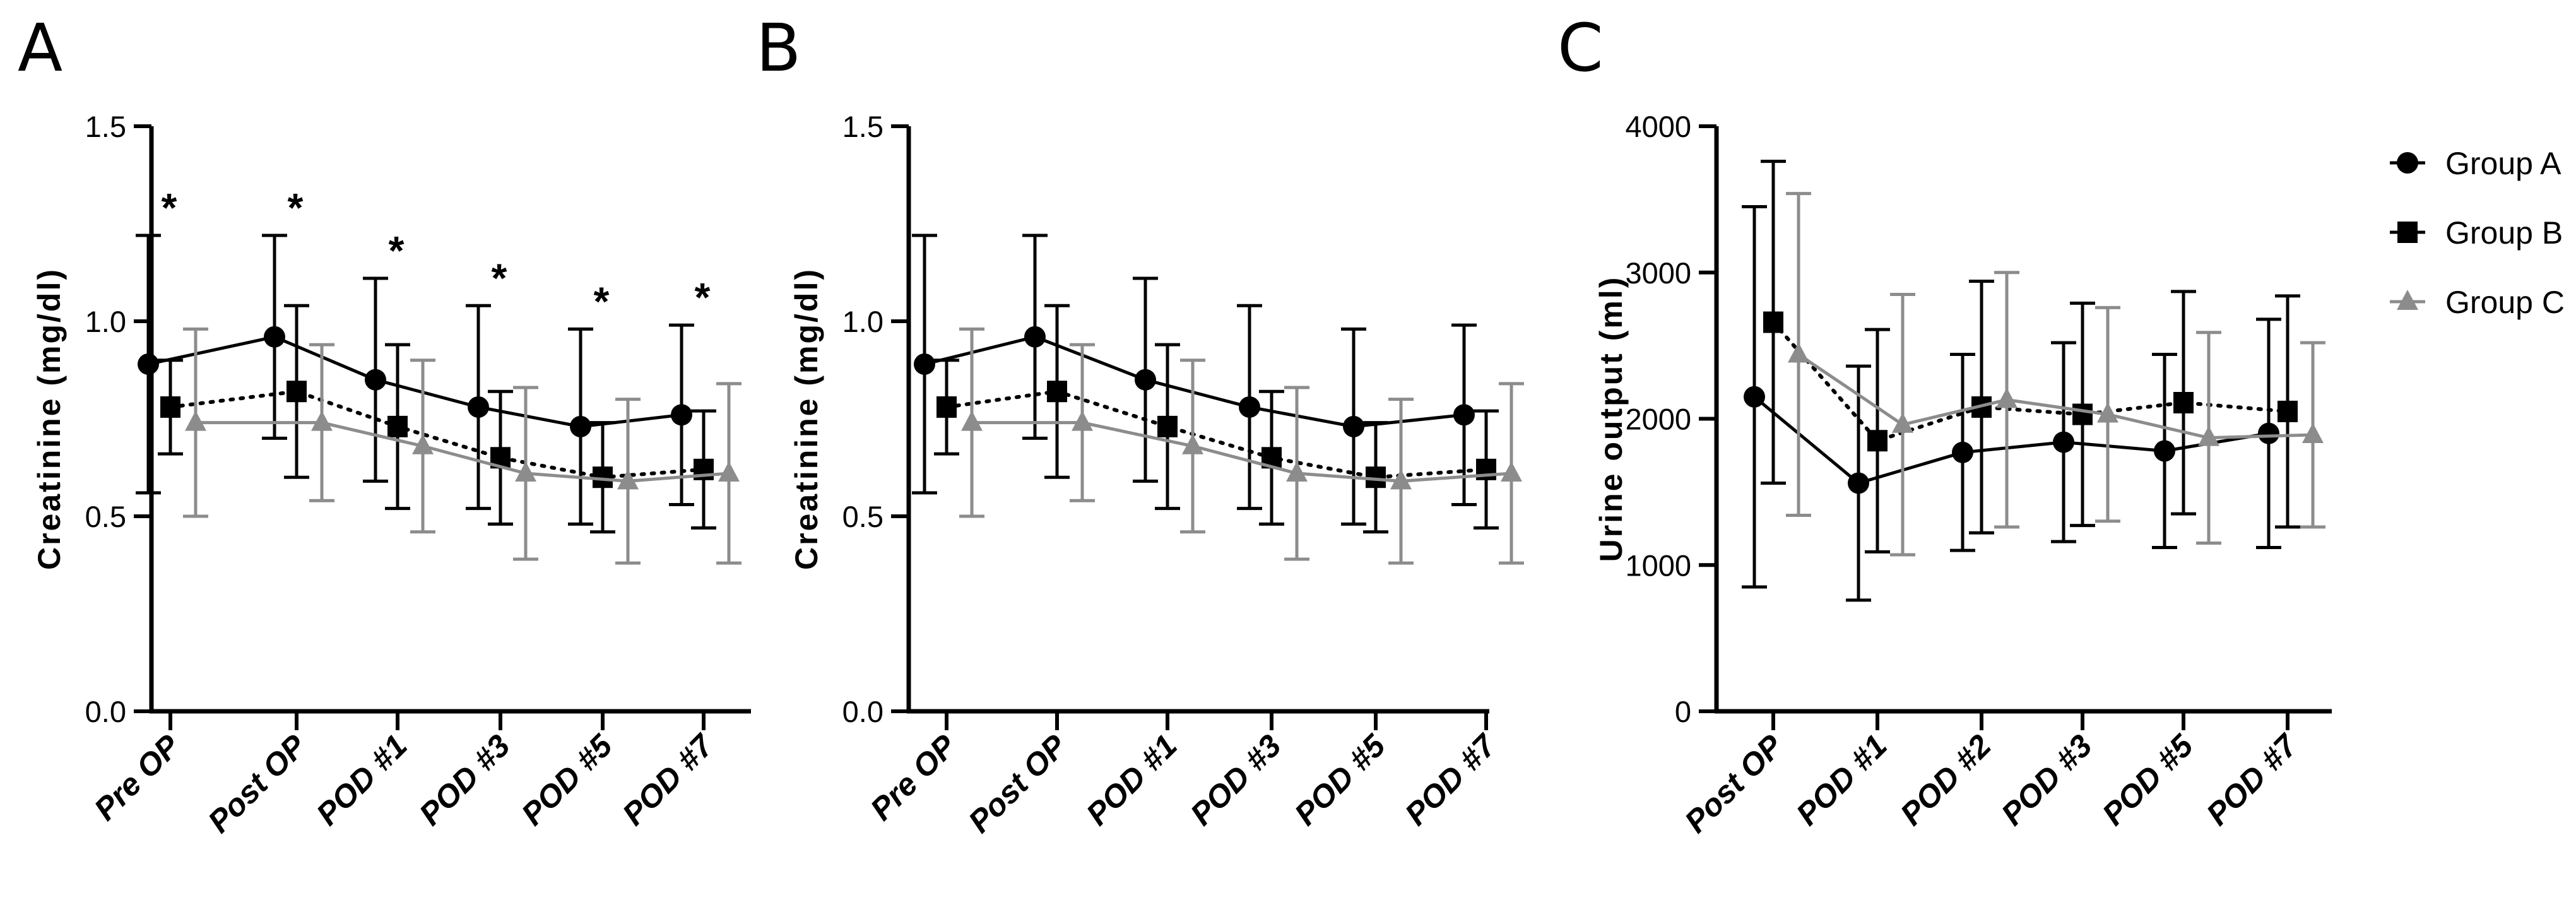  Describe the element at coordinates (40, 48) in the screenshot. I see `panel-letter-a: A` at that location.